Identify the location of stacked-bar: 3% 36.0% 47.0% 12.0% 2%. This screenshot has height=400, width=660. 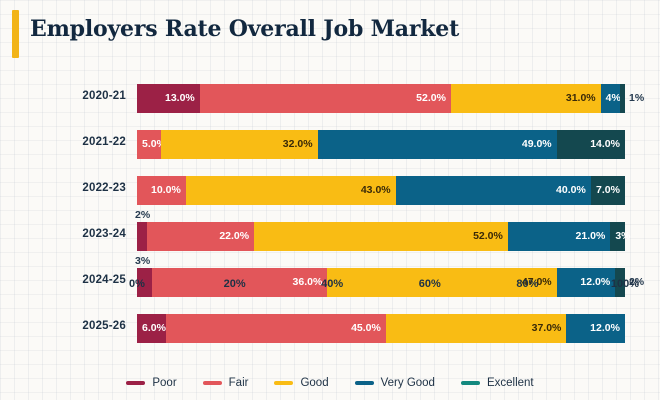
(389, 276).